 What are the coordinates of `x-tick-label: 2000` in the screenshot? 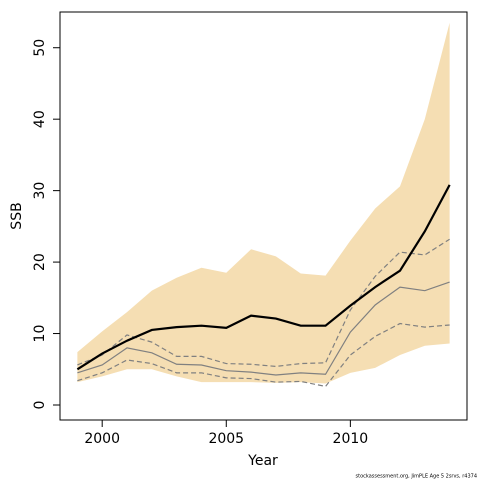 It's located at (102, 439).